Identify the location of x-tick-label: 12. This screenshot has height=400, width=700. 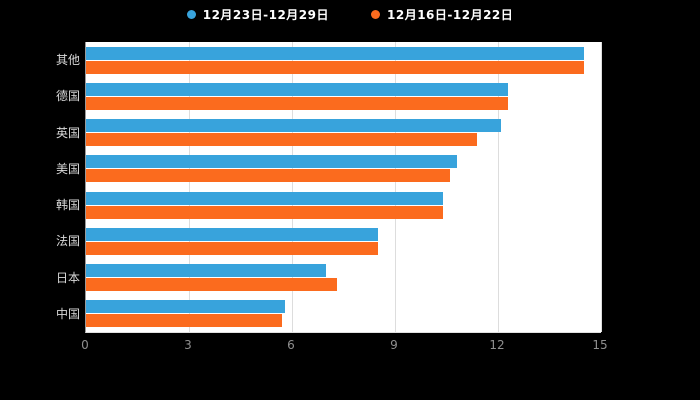
(497, 345).